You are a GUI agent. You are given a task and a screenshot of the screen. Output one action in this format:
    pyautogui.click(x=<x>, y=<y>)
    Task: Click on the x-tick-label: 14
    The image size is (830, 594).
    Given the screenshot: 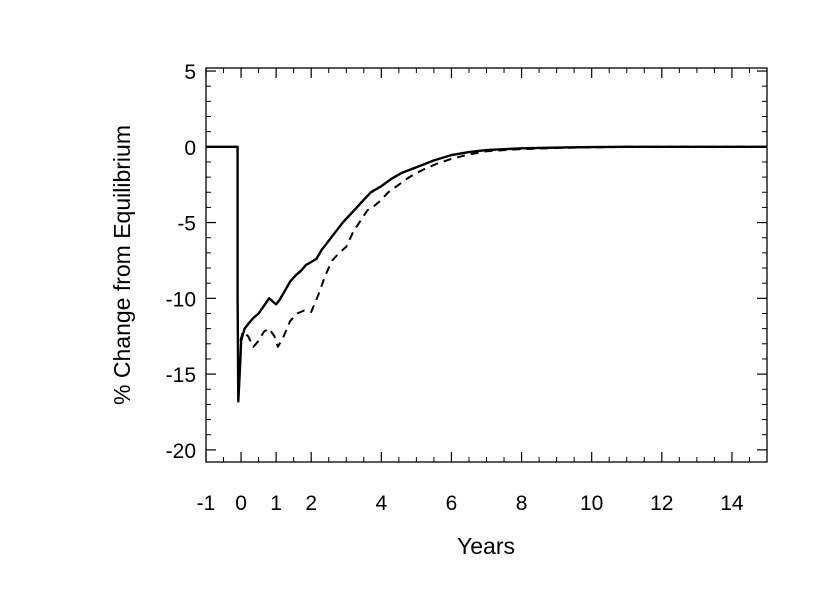 What is the action you would take?
    pyautogui.click(x=732, y=503)
    